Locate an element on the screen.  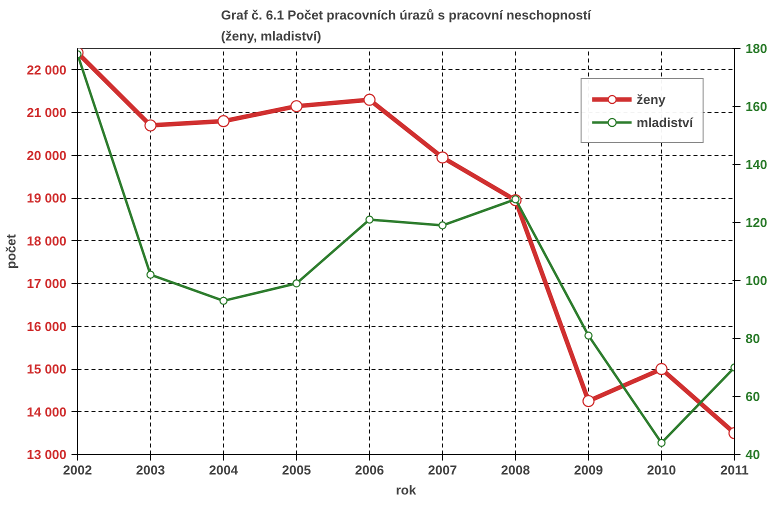
x-tick-label: 2009 is located at coordinates (588, 470).